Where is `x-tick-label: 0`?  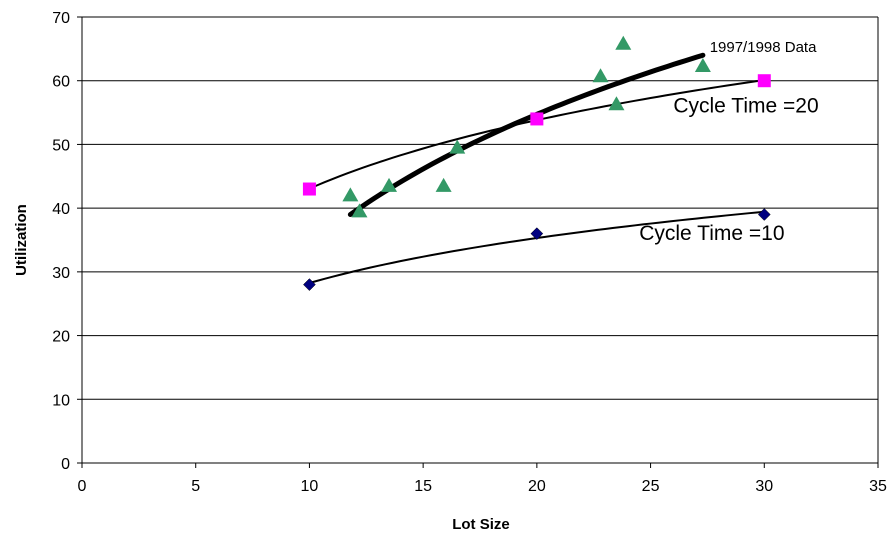
x-tick-label: 0 is located at coordinates (82, 486).